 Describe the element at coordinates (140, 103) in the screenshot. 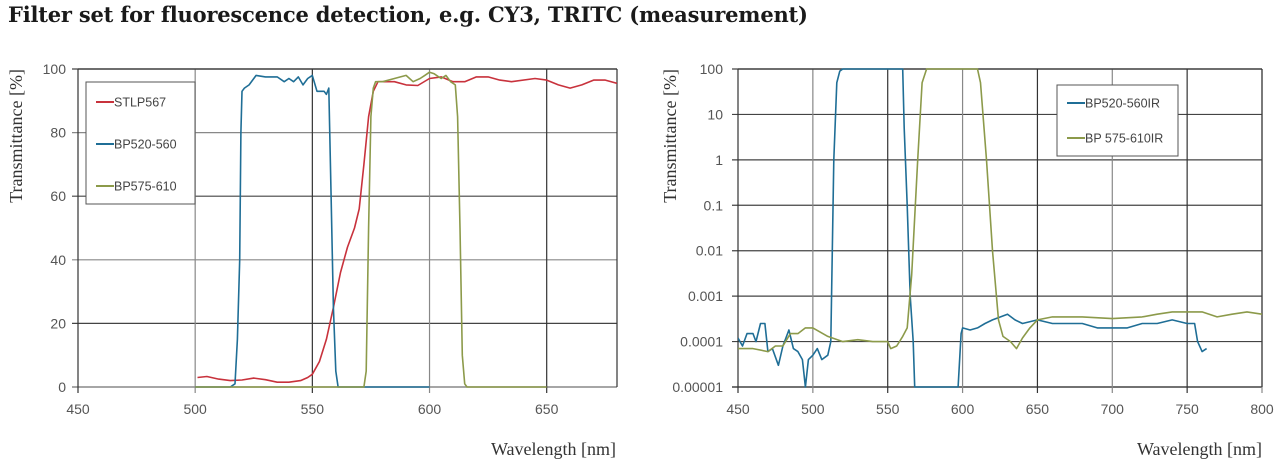

I see `legend-label: STLP567` at that location.